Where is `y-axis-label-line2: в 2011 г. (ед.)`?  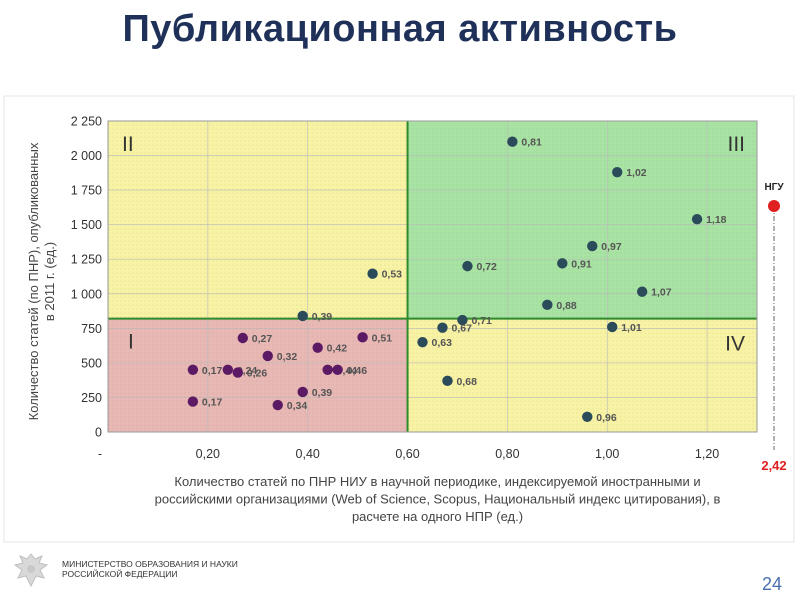
y-axis-label-line2: в 2011 г. (ед.) is located at coordinates (49, 281).